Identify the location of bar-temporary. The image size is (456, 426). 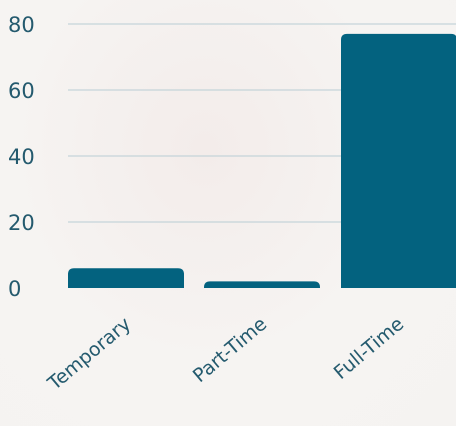
(126, 278).